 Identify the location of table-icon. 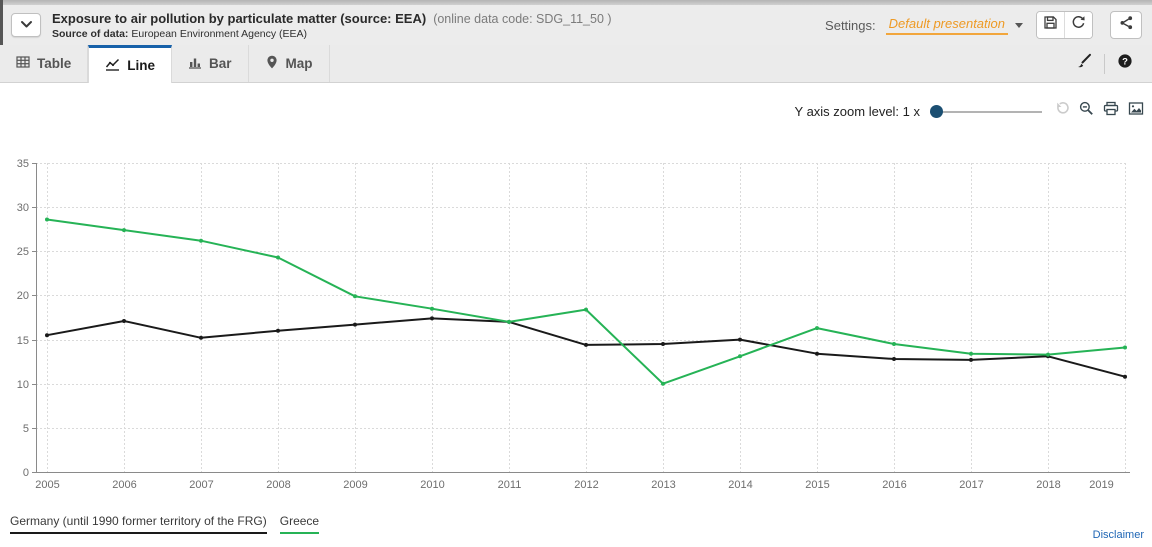
(23, 63).